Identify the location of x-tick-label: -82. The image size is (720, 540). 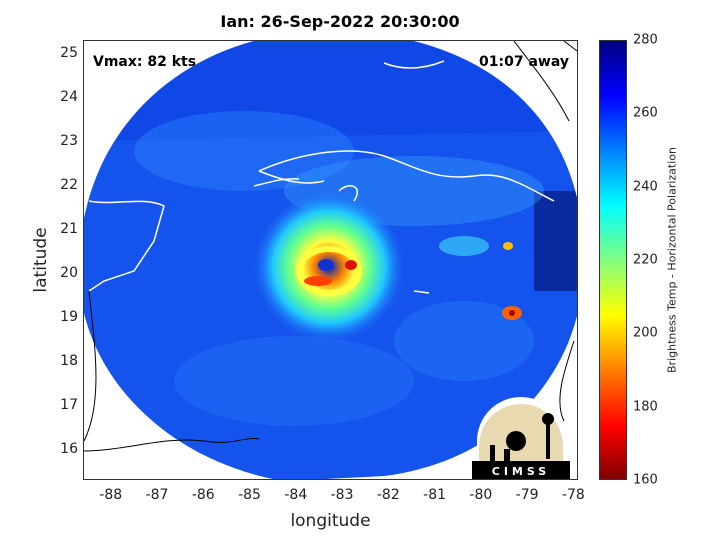
(388, 495).